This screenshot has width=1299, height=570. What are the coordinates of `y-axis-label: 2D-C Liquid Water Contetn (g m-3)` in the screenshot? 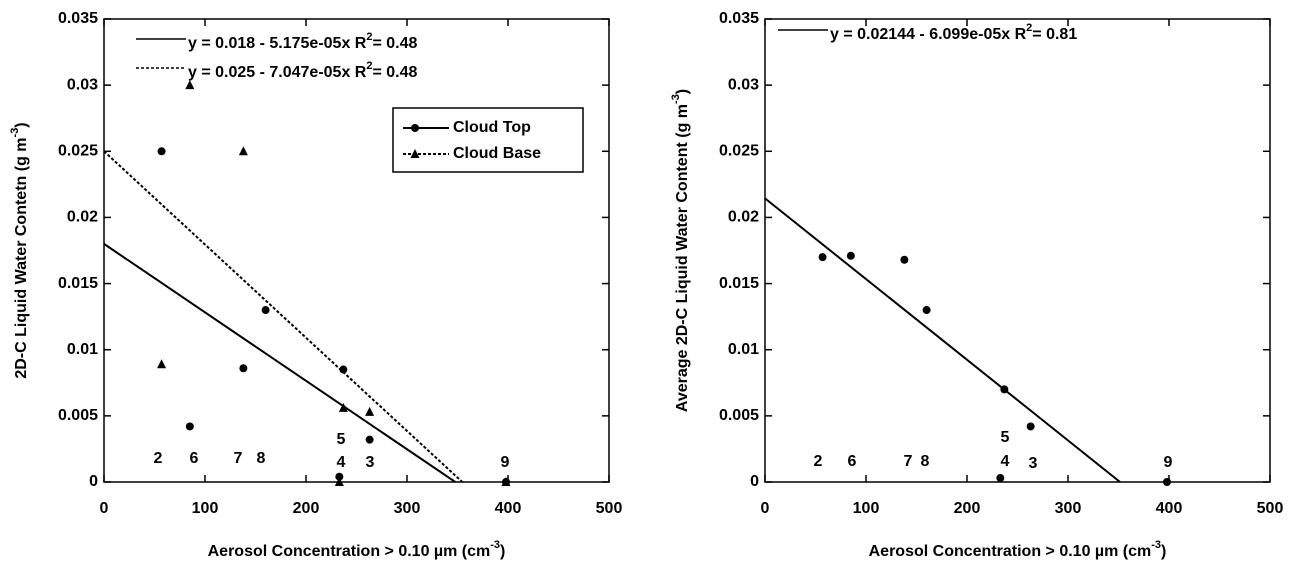 It's located at (19, 250).